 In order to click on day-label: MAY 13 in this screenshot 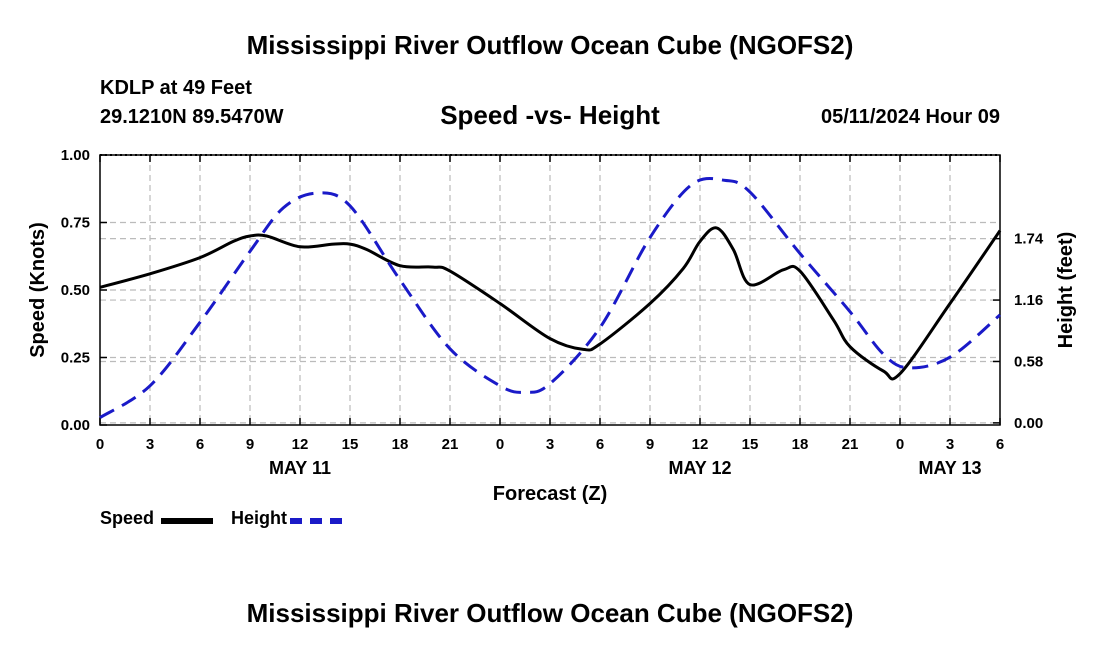, I will do `click(949, 468)`.